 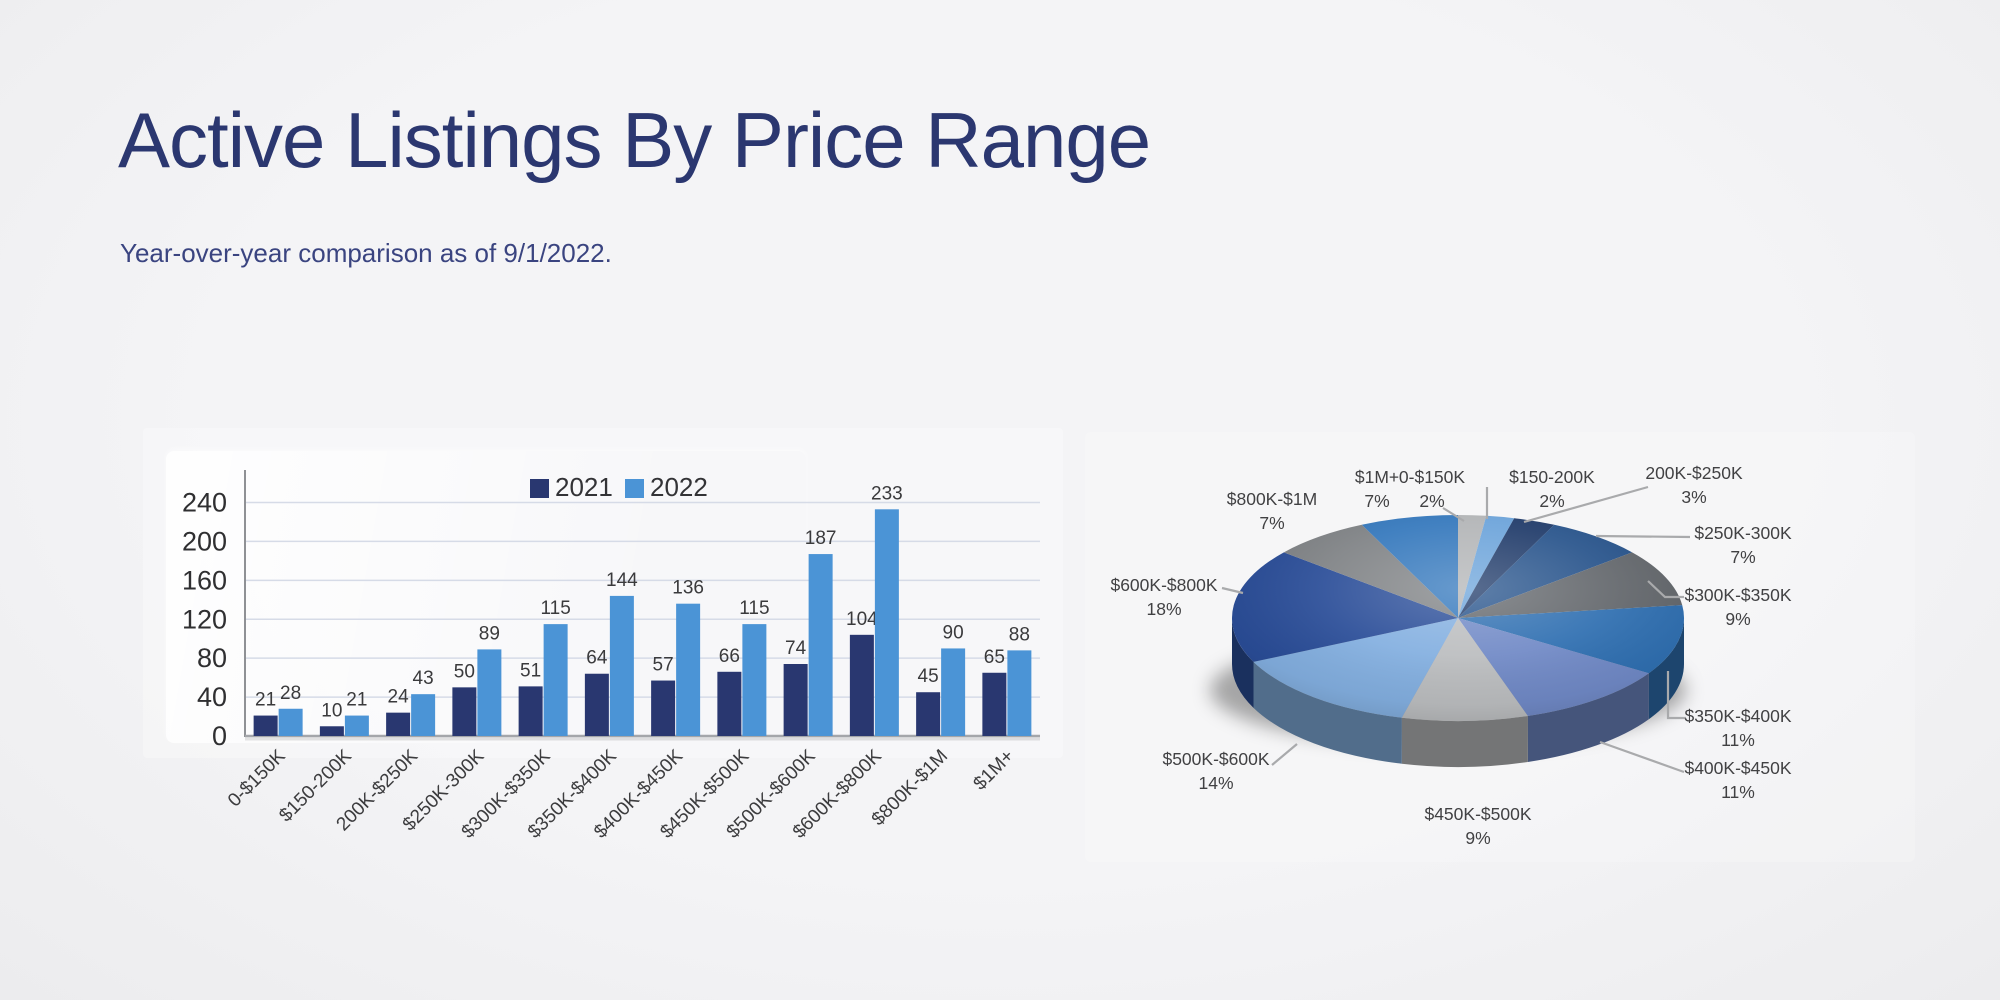 What do you see at coordinates (1737, 595) in the screenshot?
I see `pie-label-$300K-$350K: $300K-$350K` at bounding box center [1737, 595].